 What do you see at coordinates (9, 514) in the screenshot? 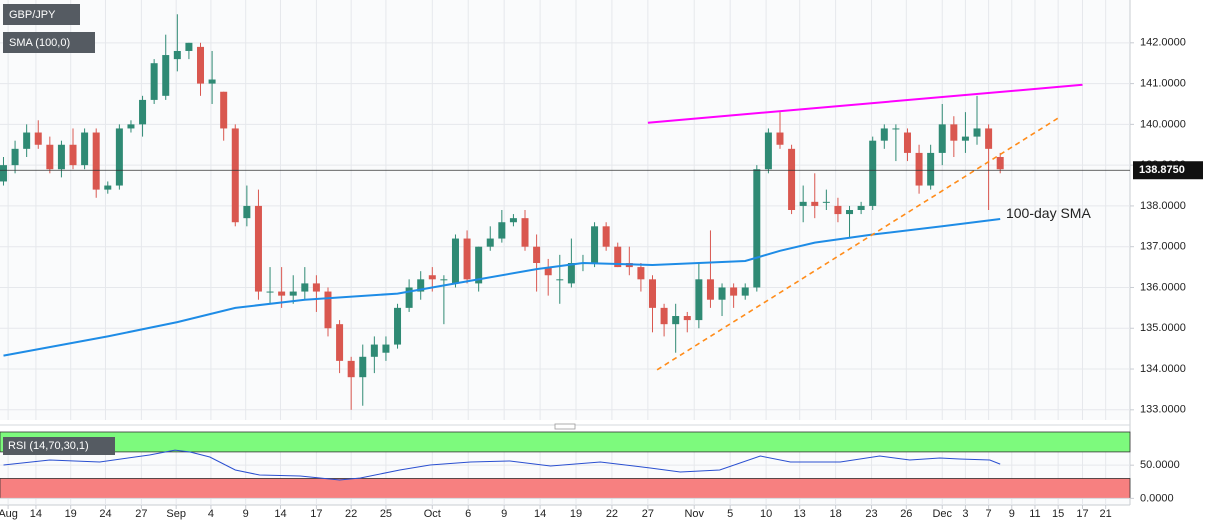
I see `x-tick-label: Aug` at bounding box center [9, 514].